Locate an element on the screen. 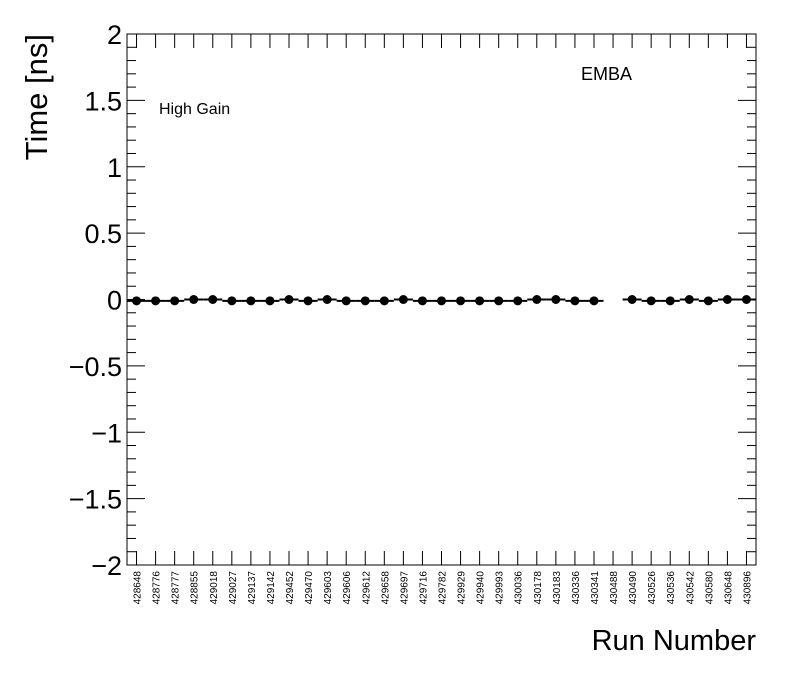  x-tick-label: 428648 is located at coordinates (138, 588).